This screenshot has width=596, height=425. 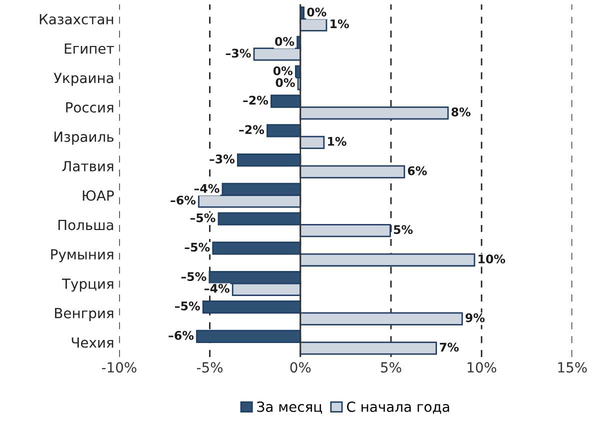 What do you see at coordinates (289, 407) in the screenshot?
I see `legend-label: За месяц` at bounding box center [289, 407].